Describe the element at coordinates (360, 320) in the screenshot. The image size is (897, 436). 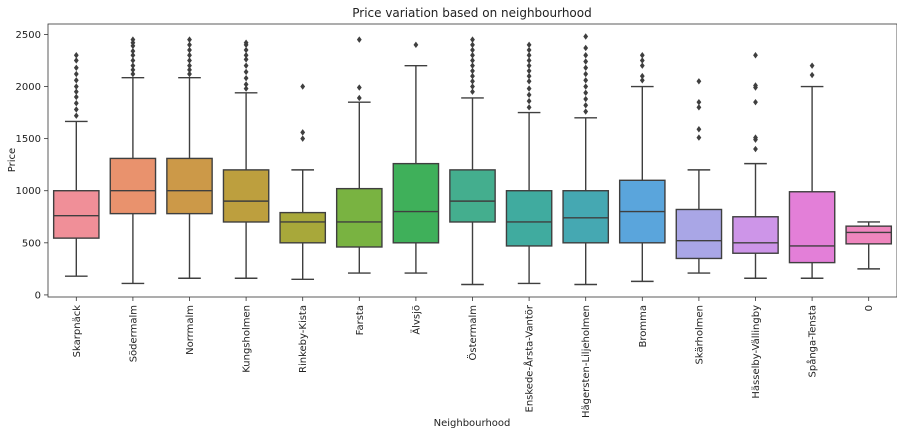
I see `x-tick-label: Farsta` at that location.